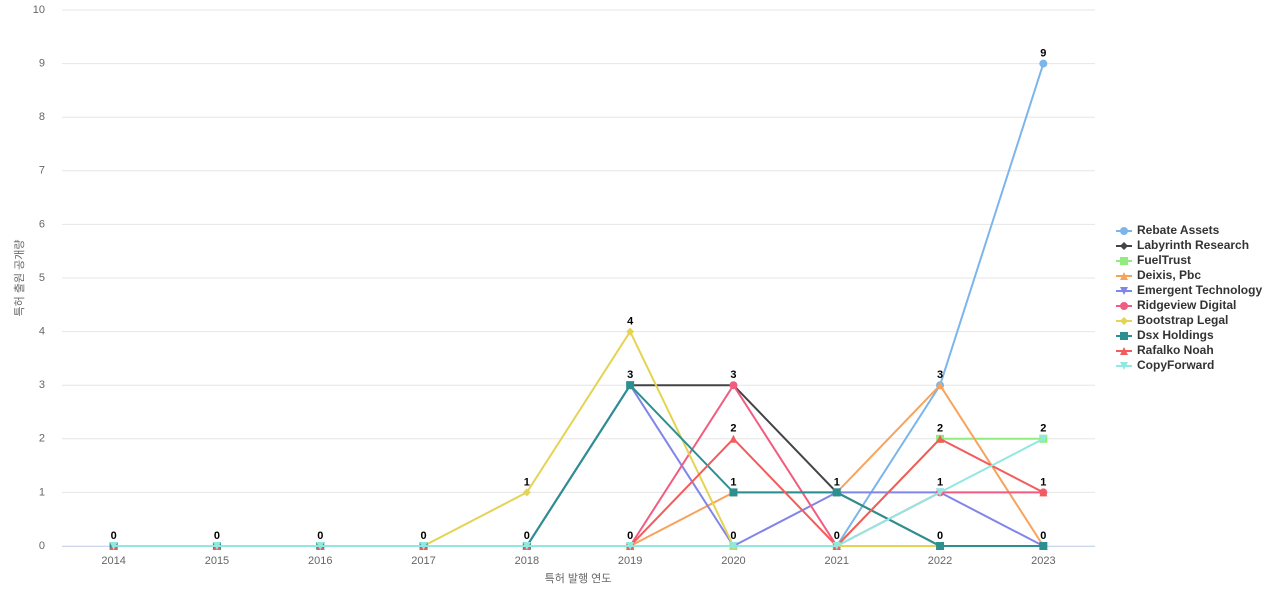  Describe the element at coordinates (113, 561) in the screenshot. I see `x-tick-label: 2014` at that location.